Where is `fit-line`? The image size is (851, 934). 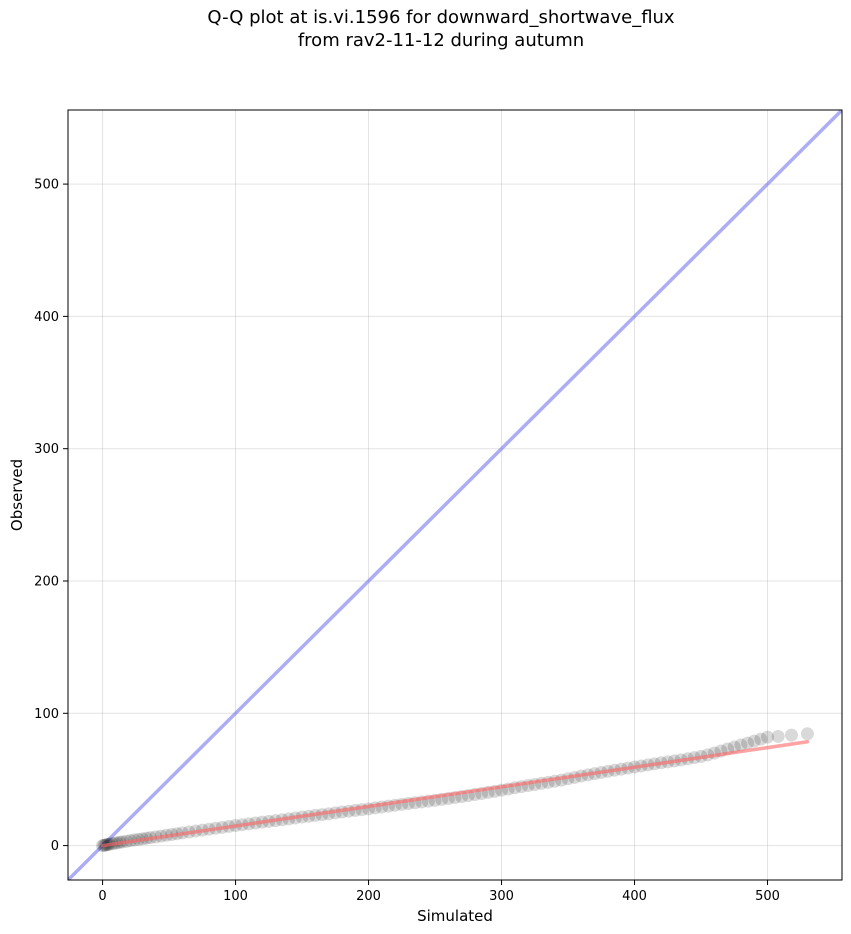
fit-line is located at coordinates (455, 793).